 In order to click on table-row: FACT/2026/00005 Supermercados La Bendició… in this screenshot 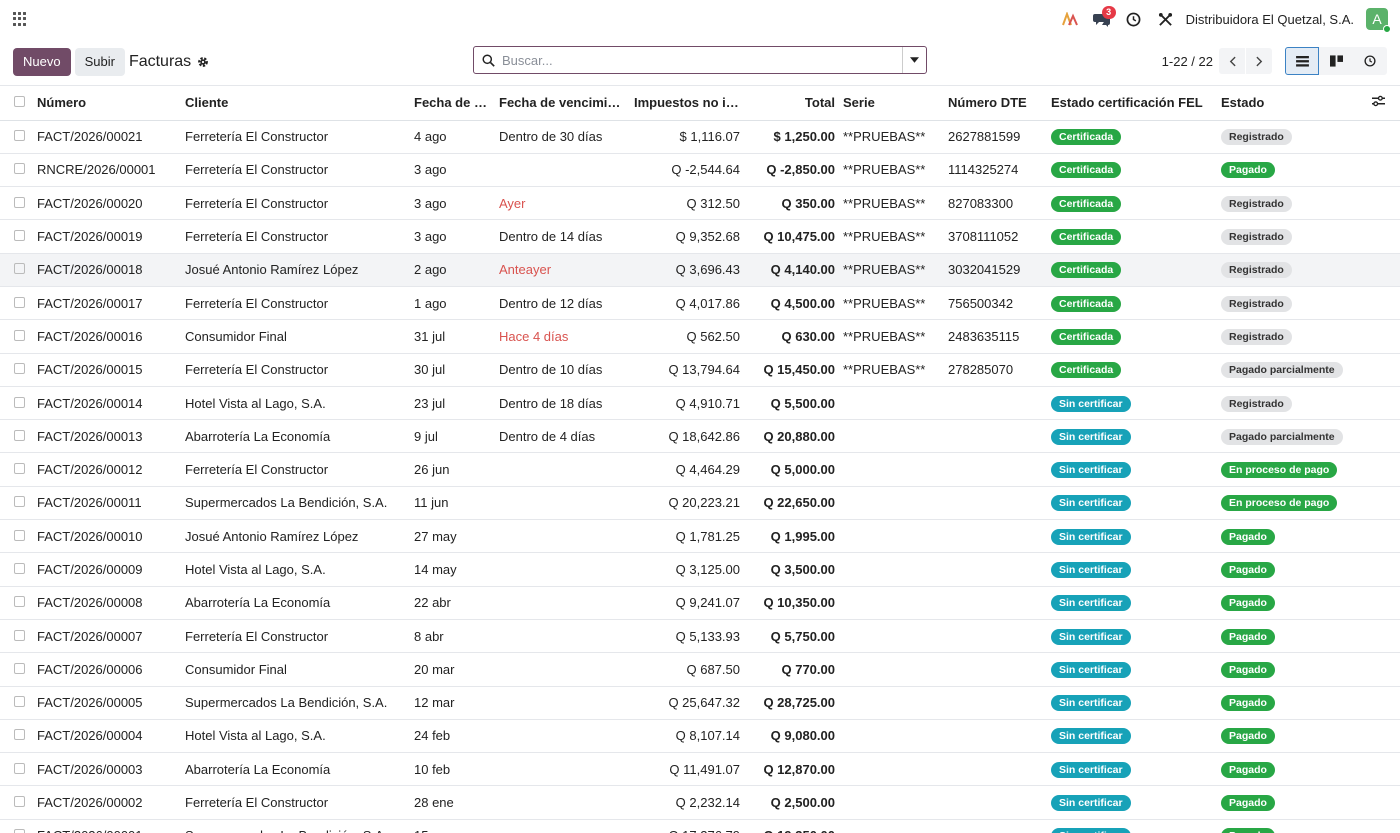, I will do `click(700, 703)`.